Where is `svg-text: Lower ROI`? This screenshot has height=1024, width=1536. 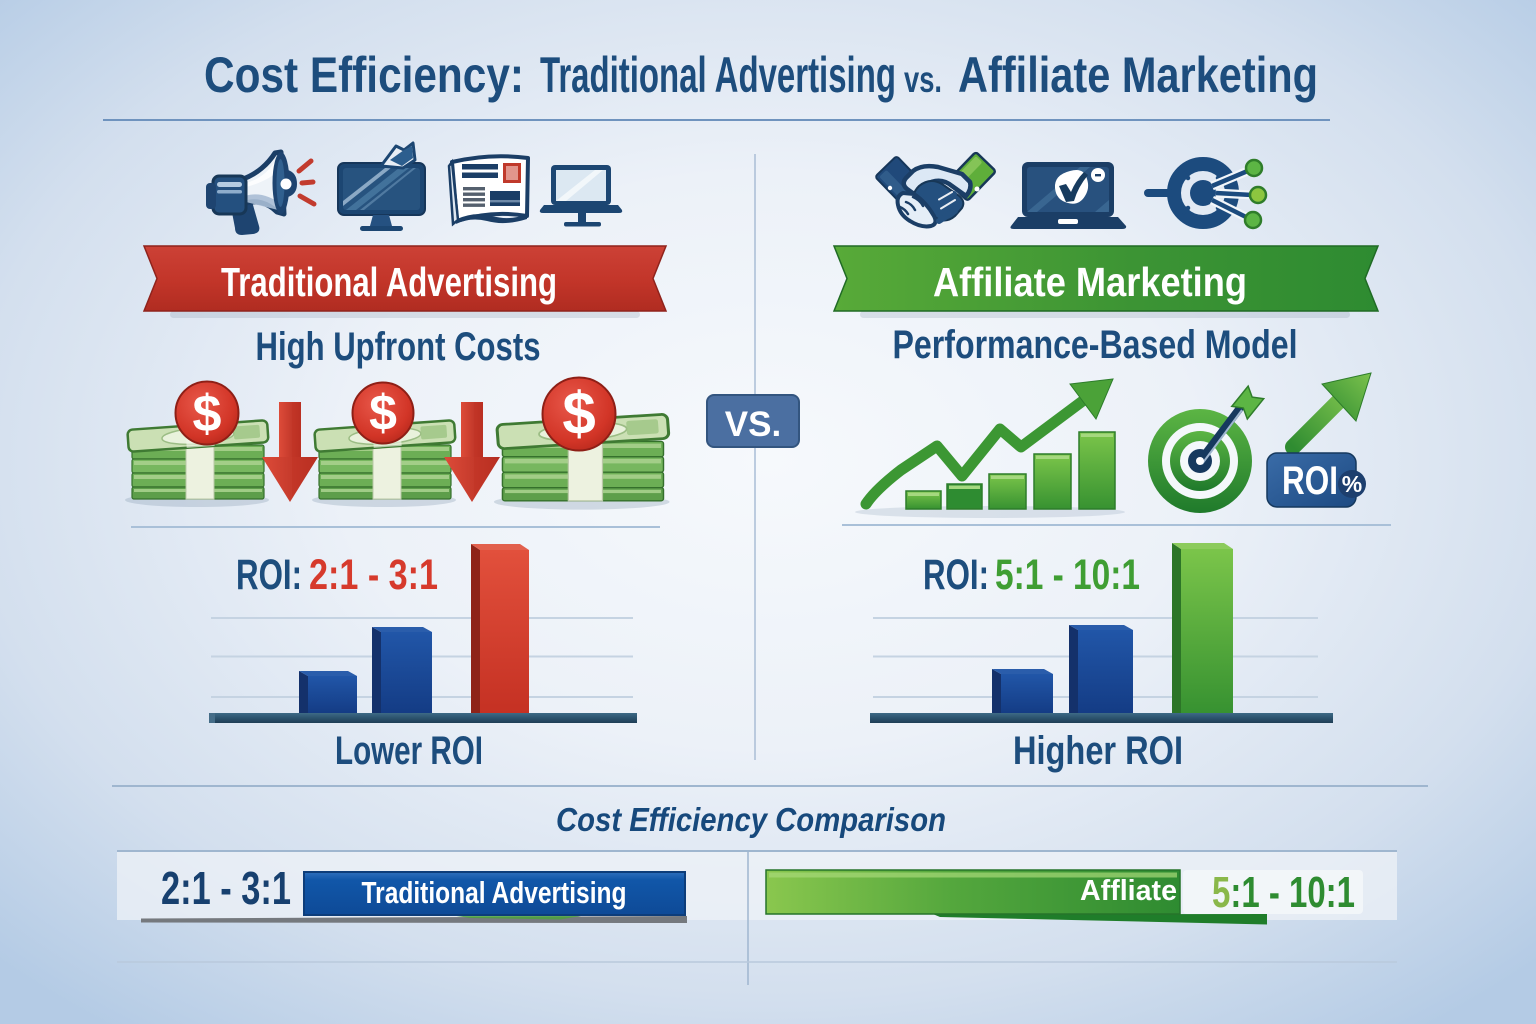 svg-text: Lower ROI is located at coordinates (409, 751).